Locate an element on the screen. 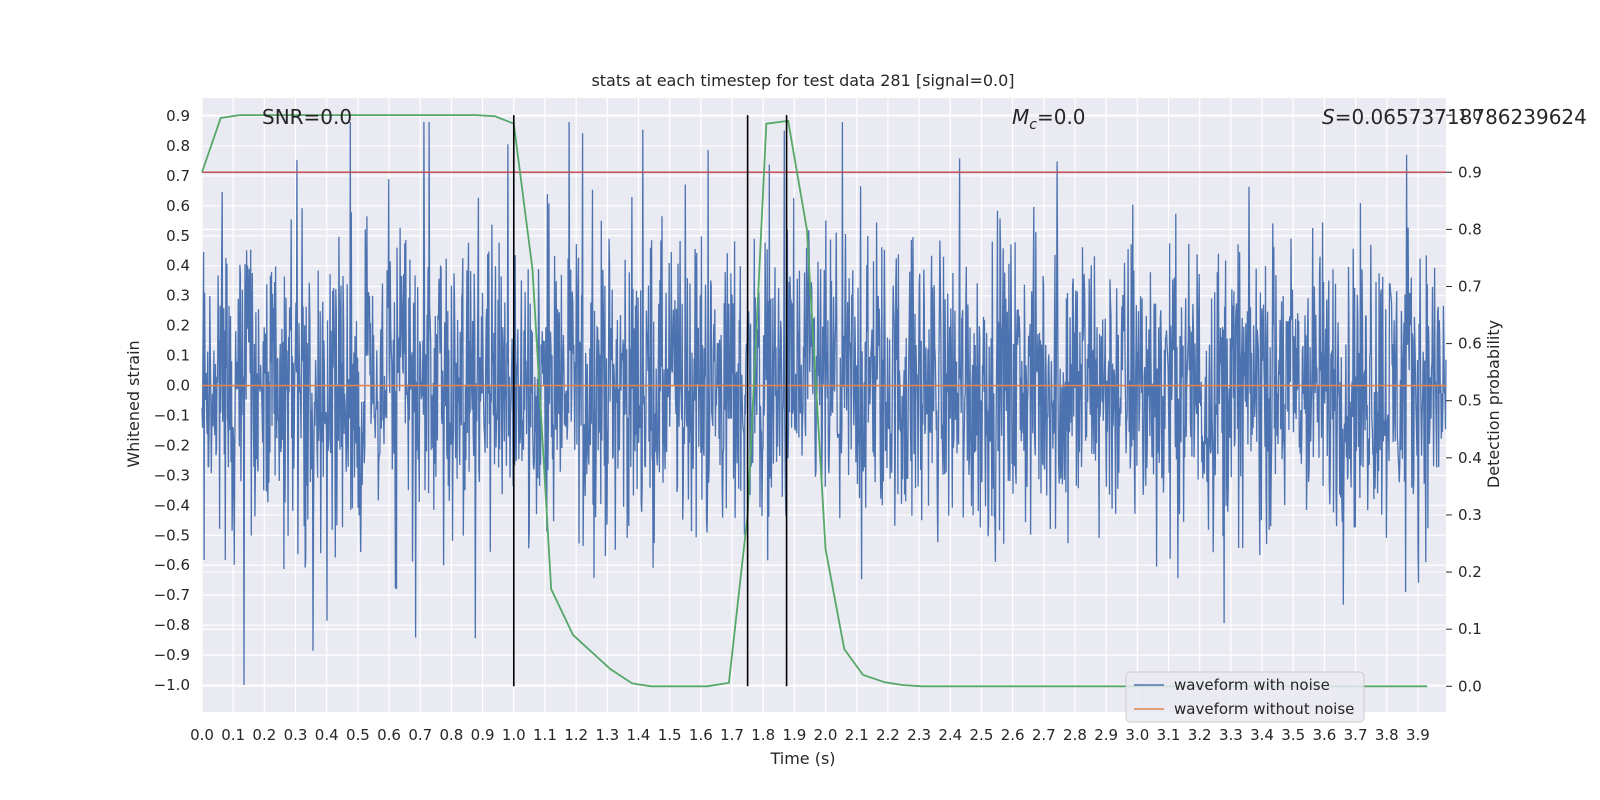 Image resolution: width=1600 pixels, height=800 pixels. x-tick-label: 2.8 is located at coordinates (1075, 735).